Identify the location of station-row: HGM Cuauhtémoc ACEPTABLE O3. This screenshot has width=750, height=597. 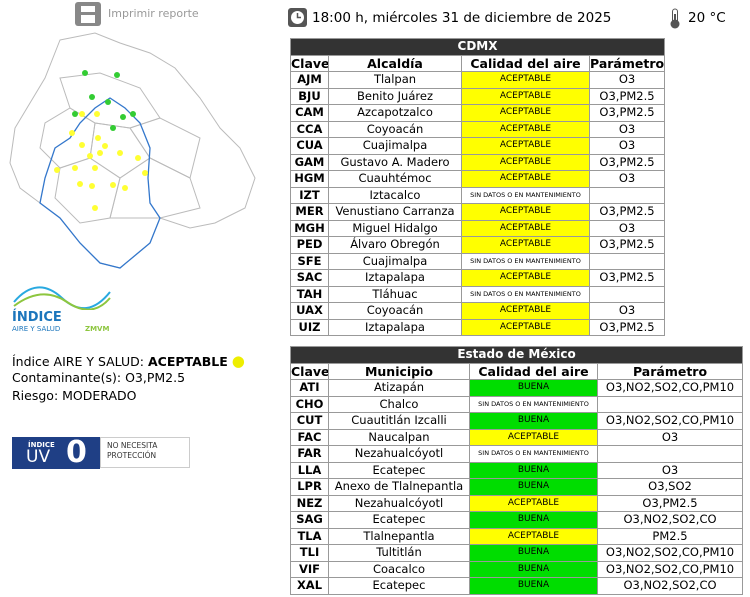
(478, 179).